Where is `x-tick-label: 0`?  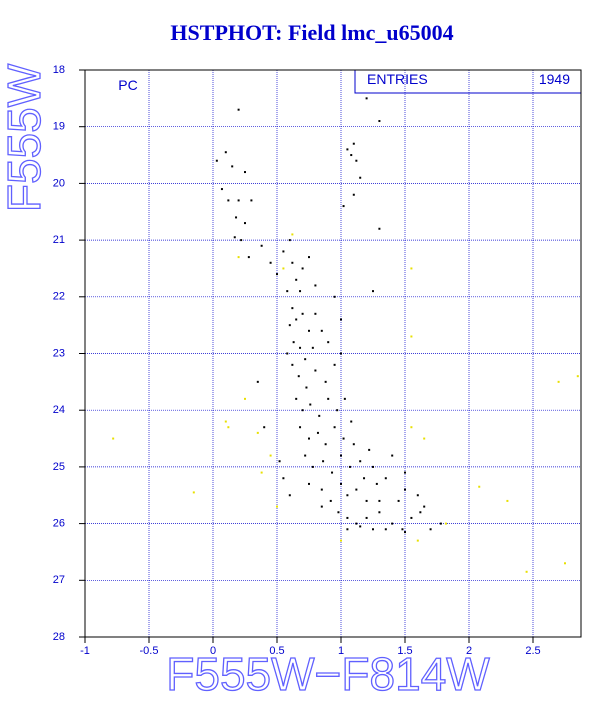
x-tick-label: 0 is located at coordinates (213, 651).